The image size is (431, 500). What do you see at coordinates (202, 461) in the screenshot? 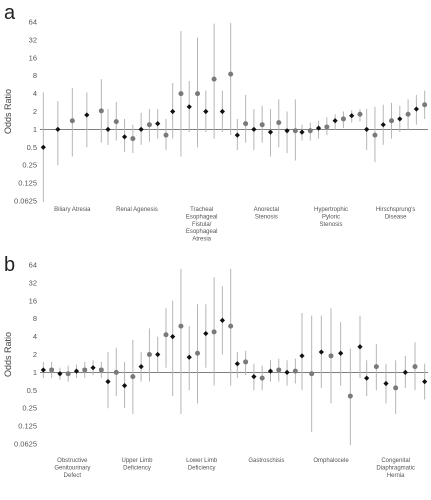
I see `category-label: Lower Limb` at bounding box center [202, 461].